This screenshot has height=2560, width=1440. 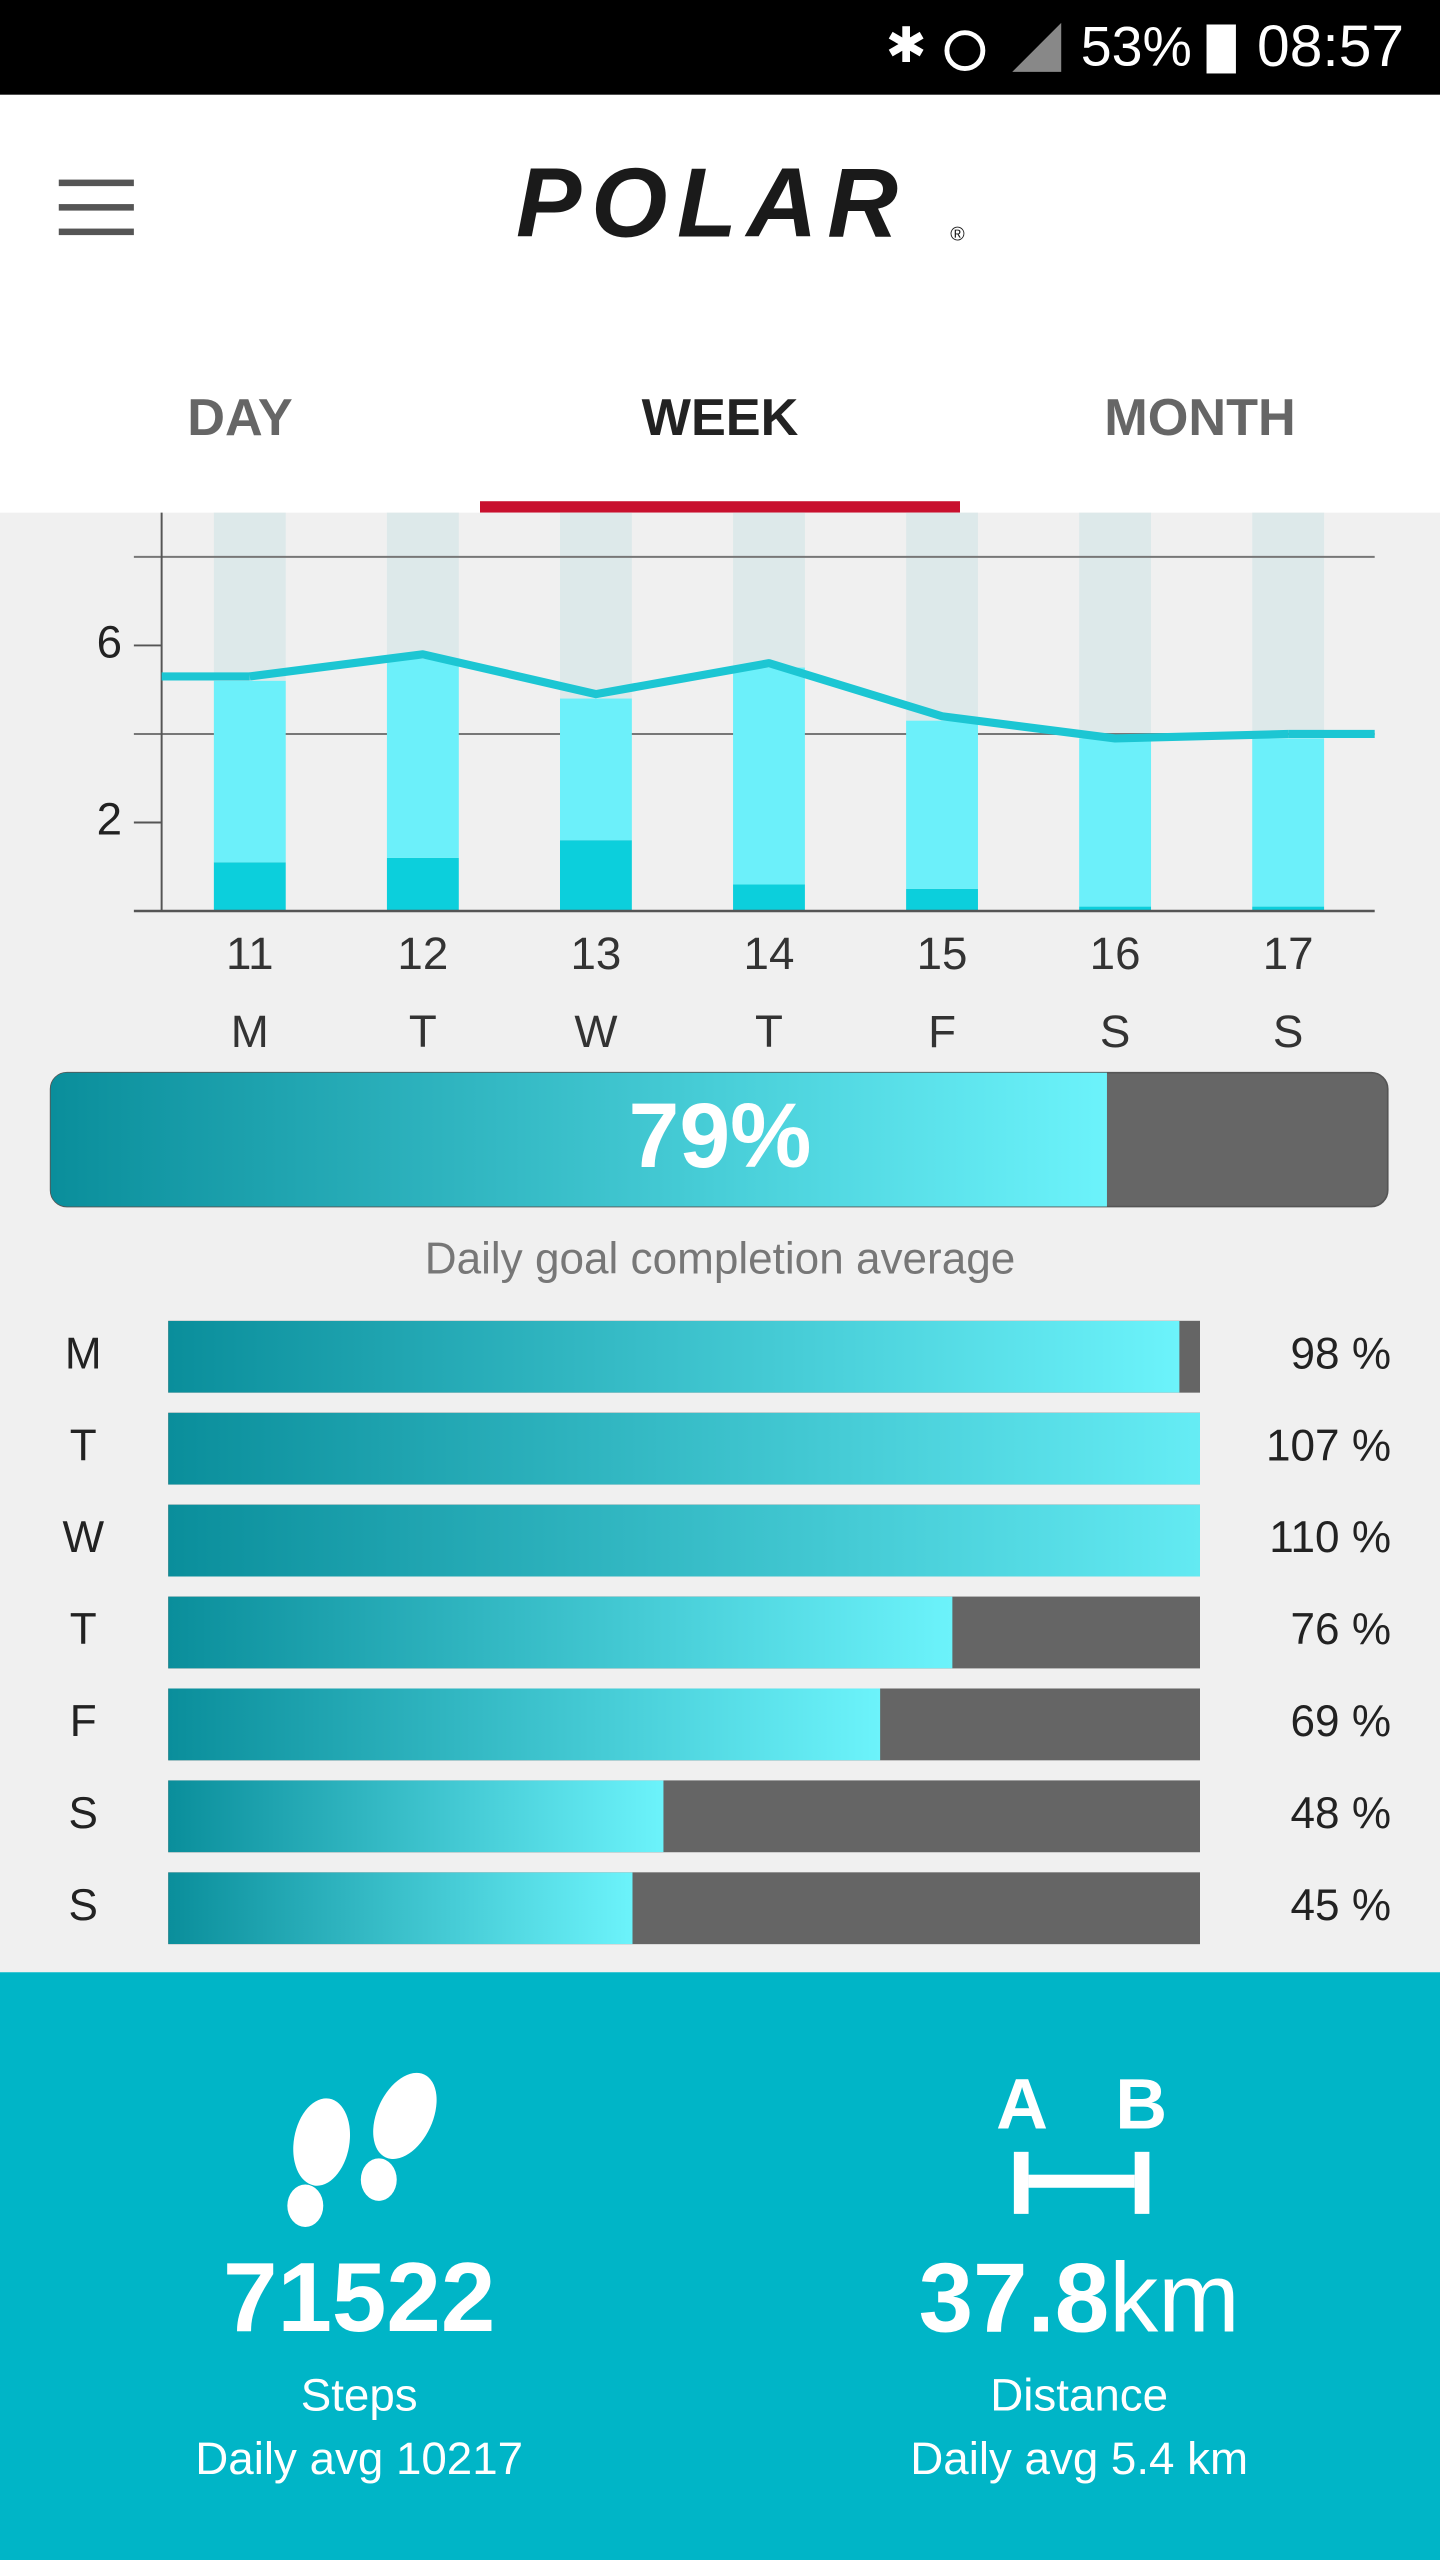 What do you see at coordinates (712, 202) in the screenshot?
I see `logo: POLAR` at bounding box center [712, 202].